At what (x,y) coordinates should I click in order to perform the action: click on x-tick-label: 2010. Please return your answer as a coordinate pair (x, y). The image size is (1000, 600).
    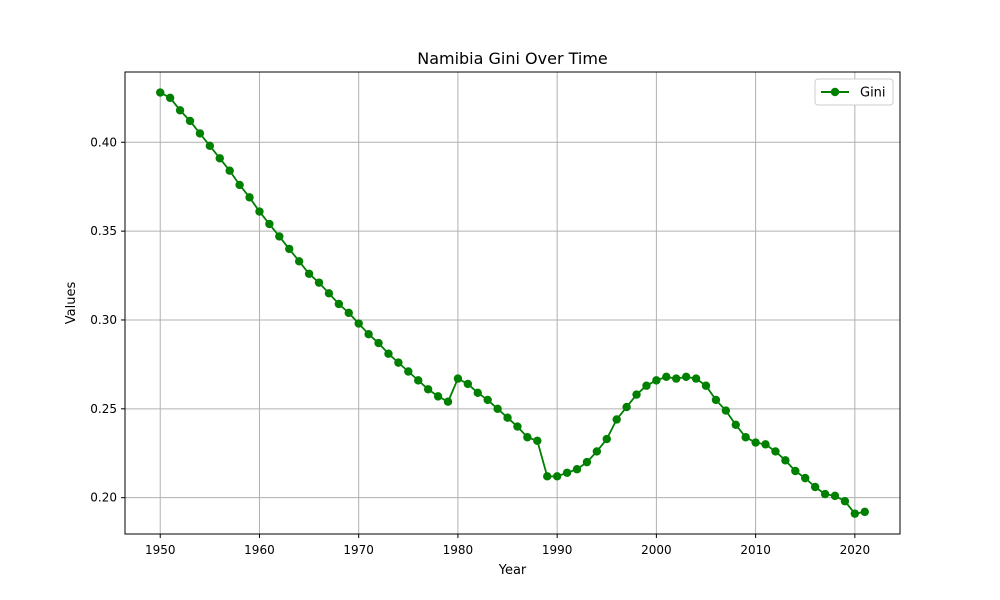
    Looking at the image, I should click on (755, 550).